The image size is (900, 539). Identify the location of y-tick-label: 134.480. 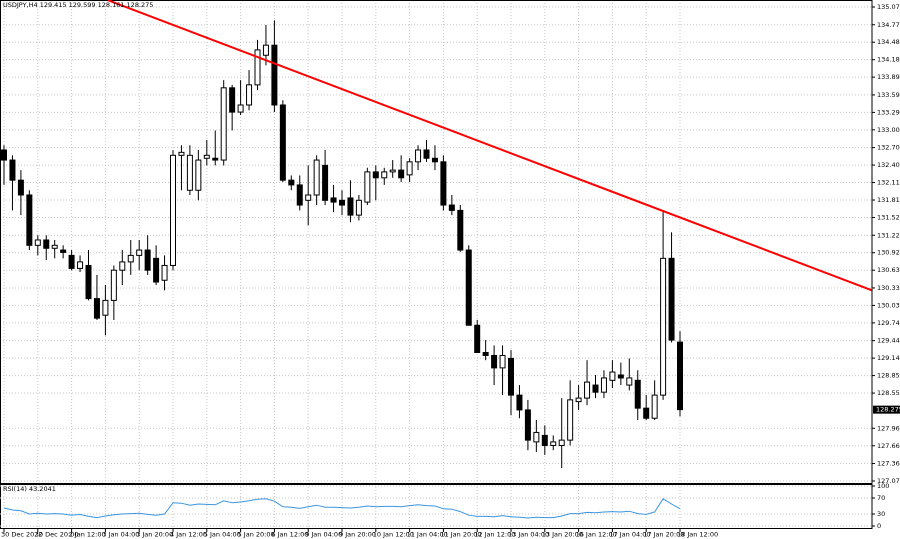
(888, 42).